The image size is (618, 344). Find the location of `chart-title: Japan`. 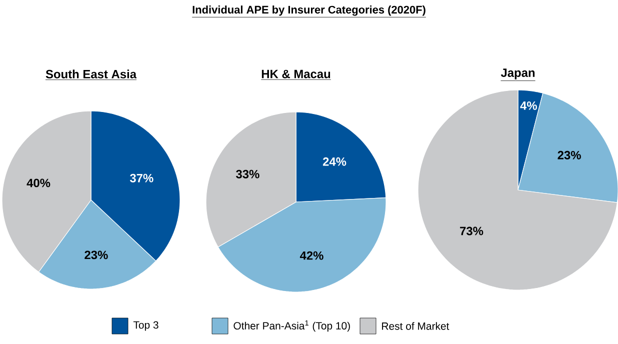

chart-title: Japan is located at coordinates (517, 74).